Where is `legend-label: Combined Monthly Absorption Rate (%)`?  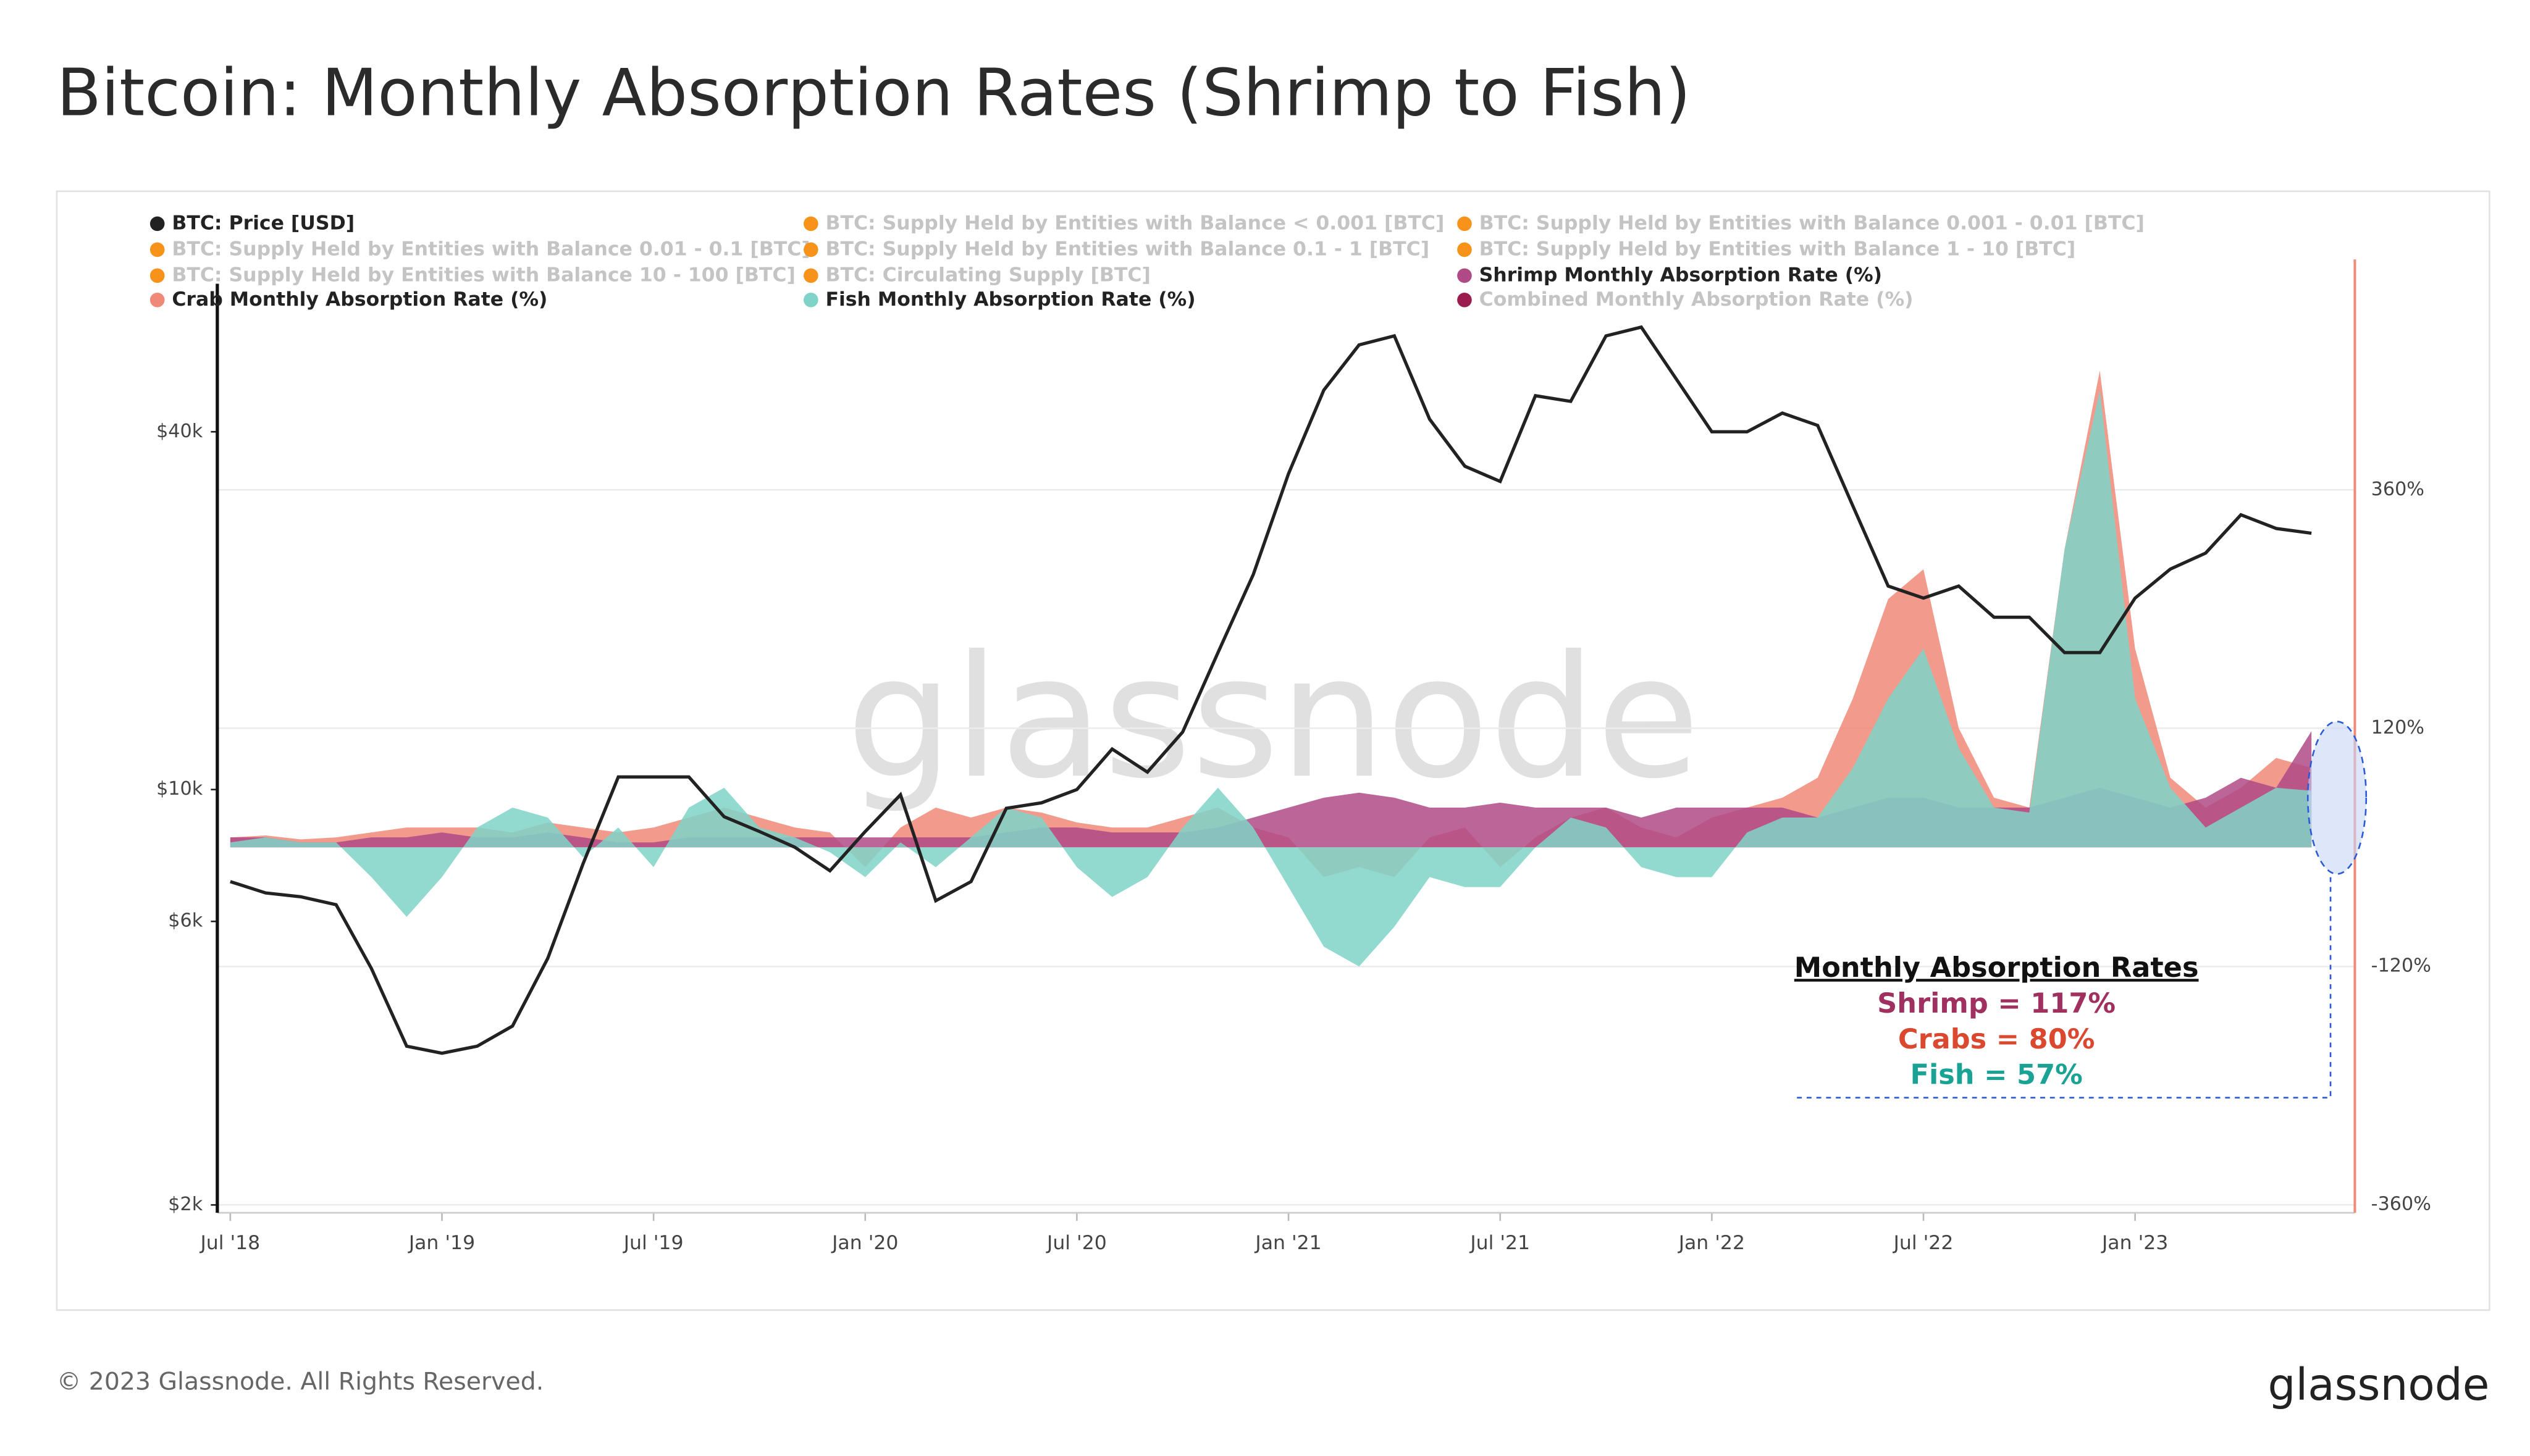 legend-label: Combined Monthly Absorption Rate (%) is located at coordinates (1696, 299).